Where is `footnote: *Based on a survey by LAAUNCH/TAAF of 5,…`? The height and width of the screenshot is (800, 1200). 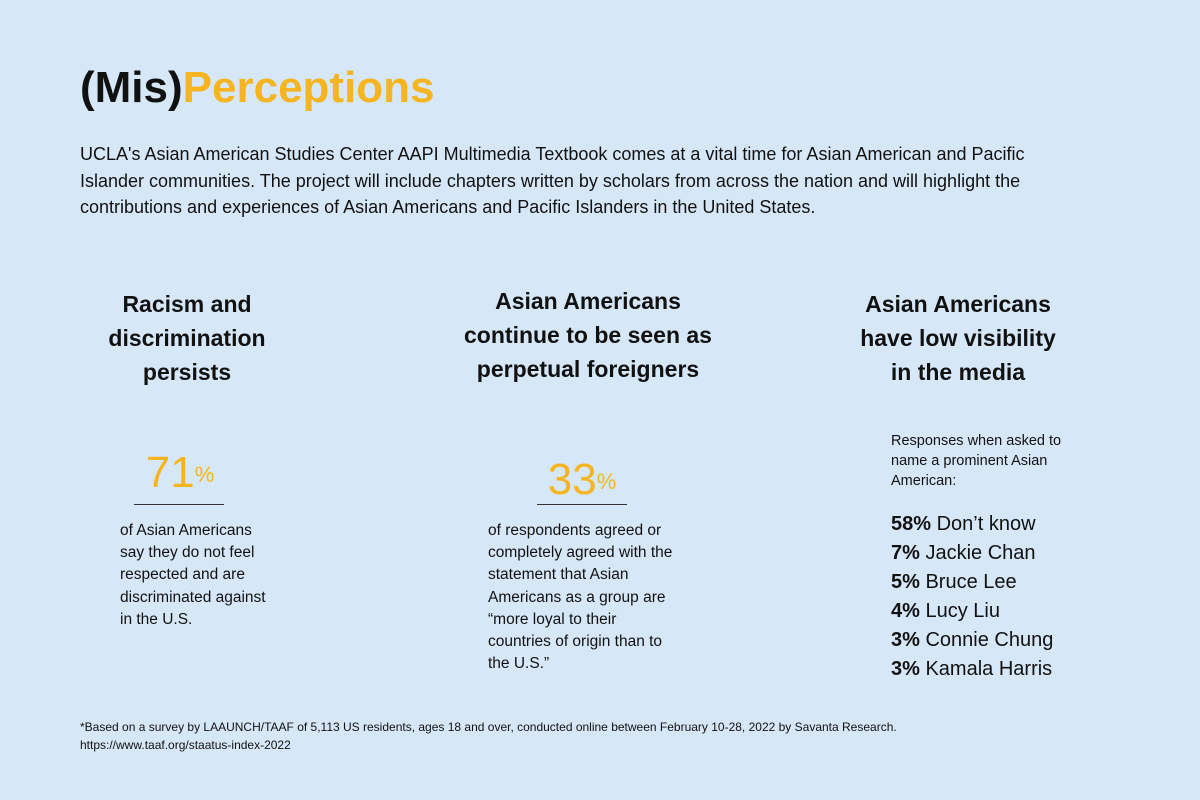
footnote: *Based on a survey by LAAUNCH/TAAF of 5,… is located at coordinates (605, 736).